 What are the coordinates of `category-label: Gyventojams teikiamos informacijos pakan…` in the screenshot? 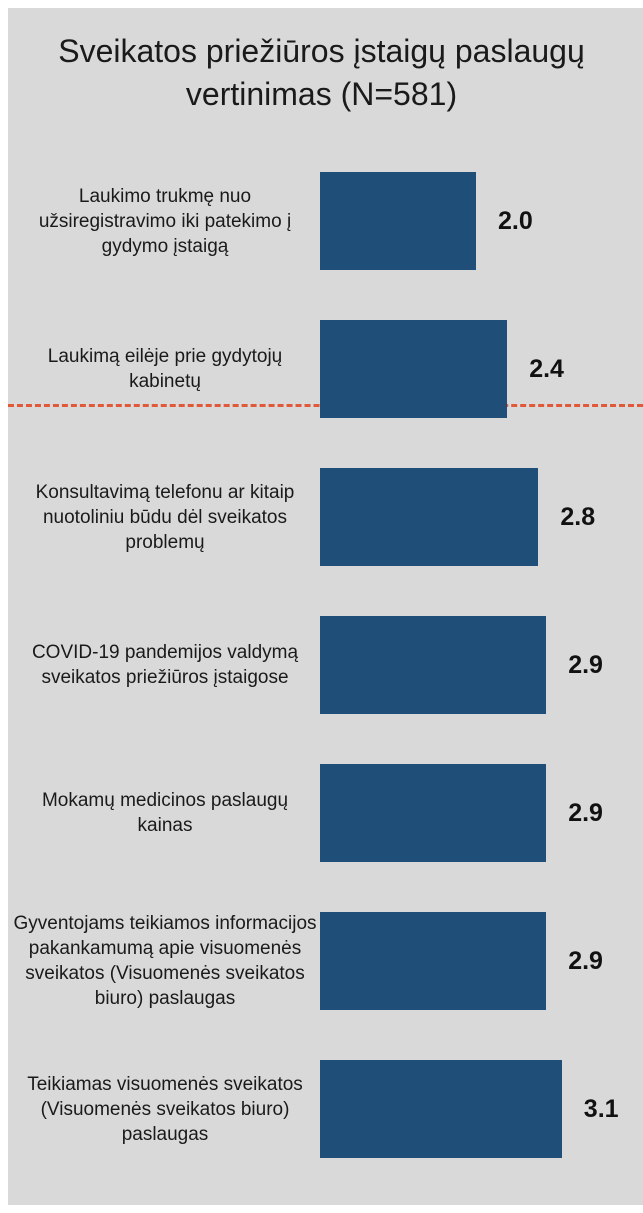 It's located at (165, 961).